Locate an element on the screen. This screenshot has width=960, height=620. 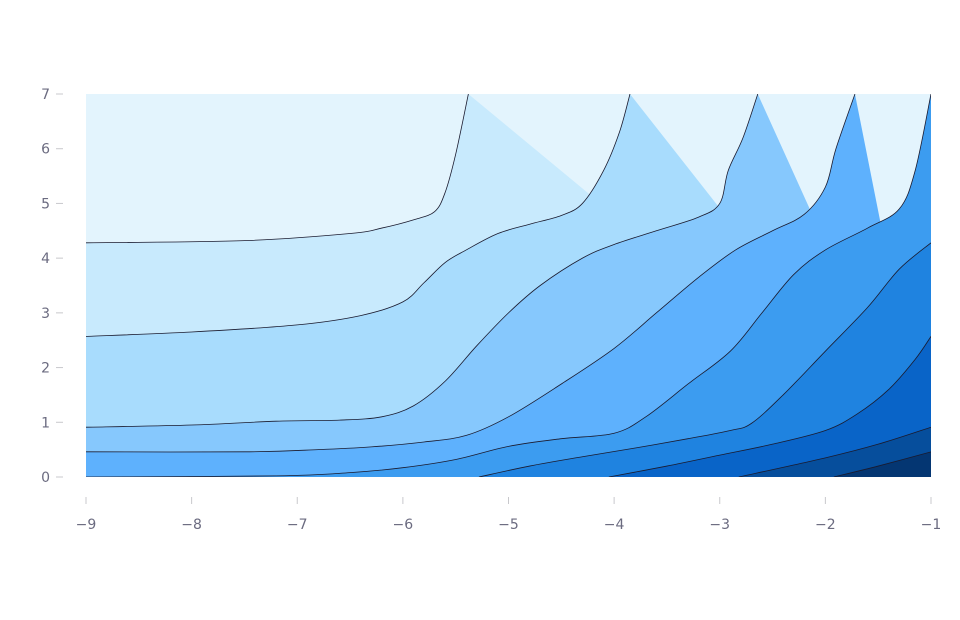
y-tick-label: 5 is located at coordinates (45, 204).